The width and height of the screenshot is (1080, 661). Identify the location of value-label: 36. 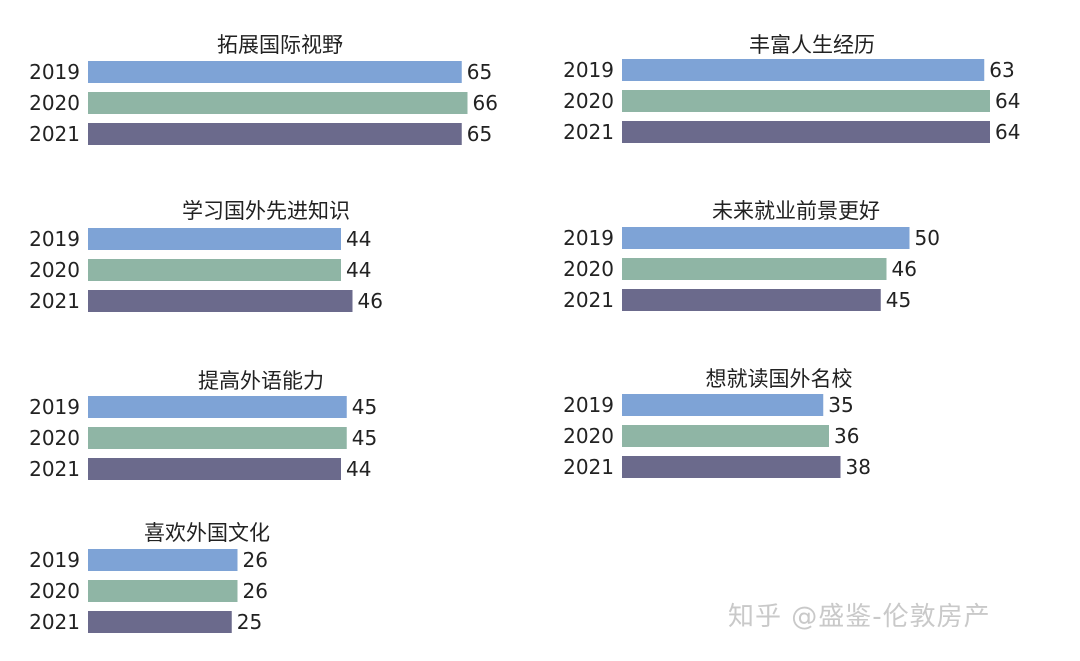
(846, 436).